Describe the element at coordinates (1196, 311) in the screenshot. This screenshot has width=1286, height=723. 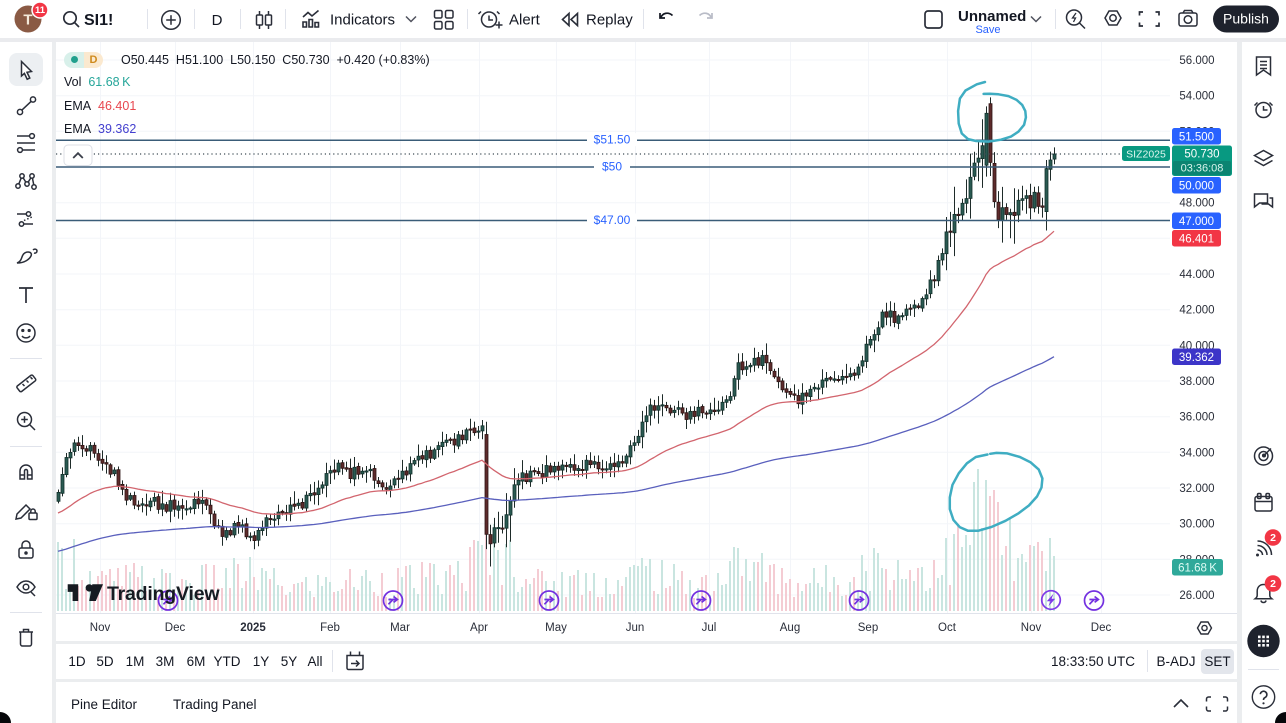
I see `svg-text: 42.000` at that location.